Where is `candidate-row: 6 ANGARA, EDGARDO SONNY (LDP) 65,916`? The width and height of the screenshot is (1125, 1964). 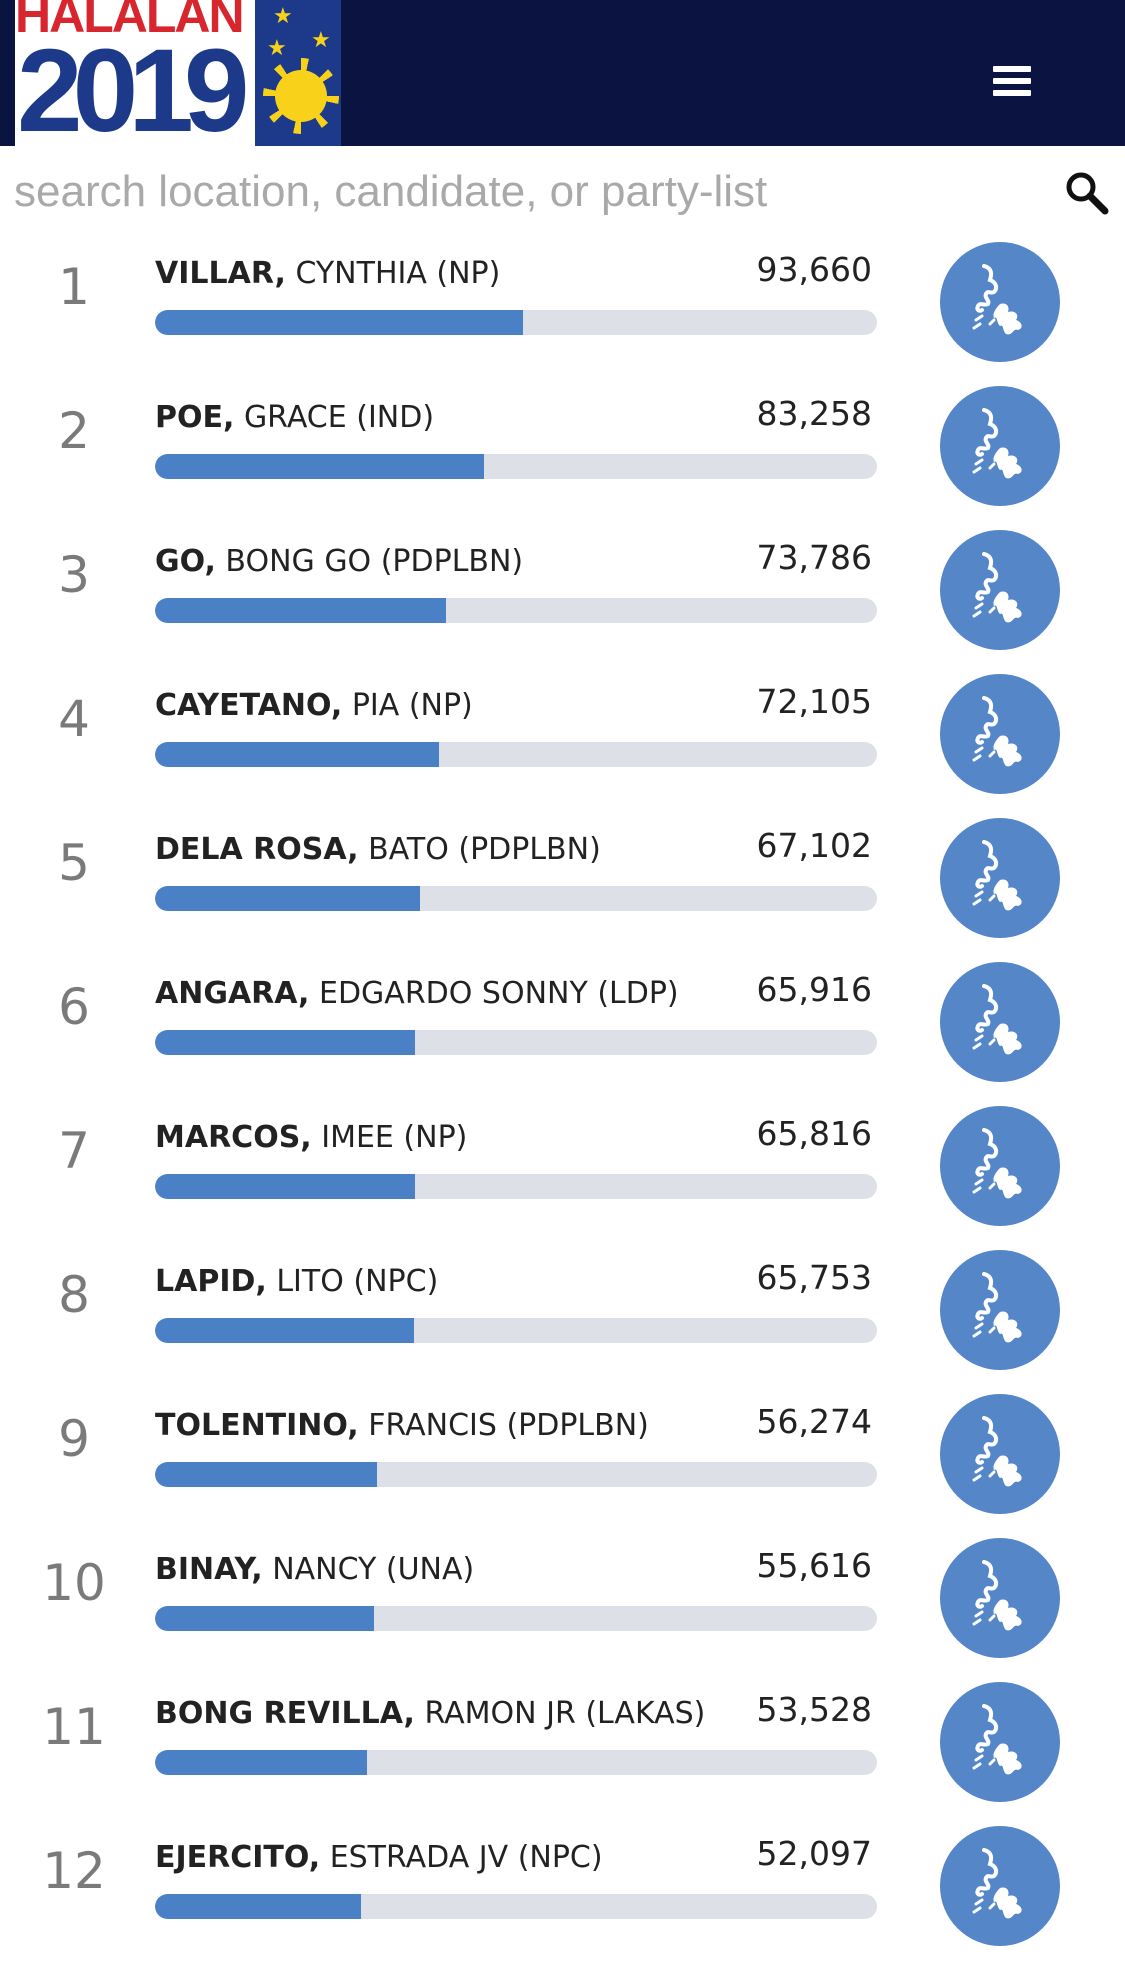
candidate-row: 6 ANGARA, EDGARDO SONNY (LDP) 65,916 is located at coordinates (562, 1028).